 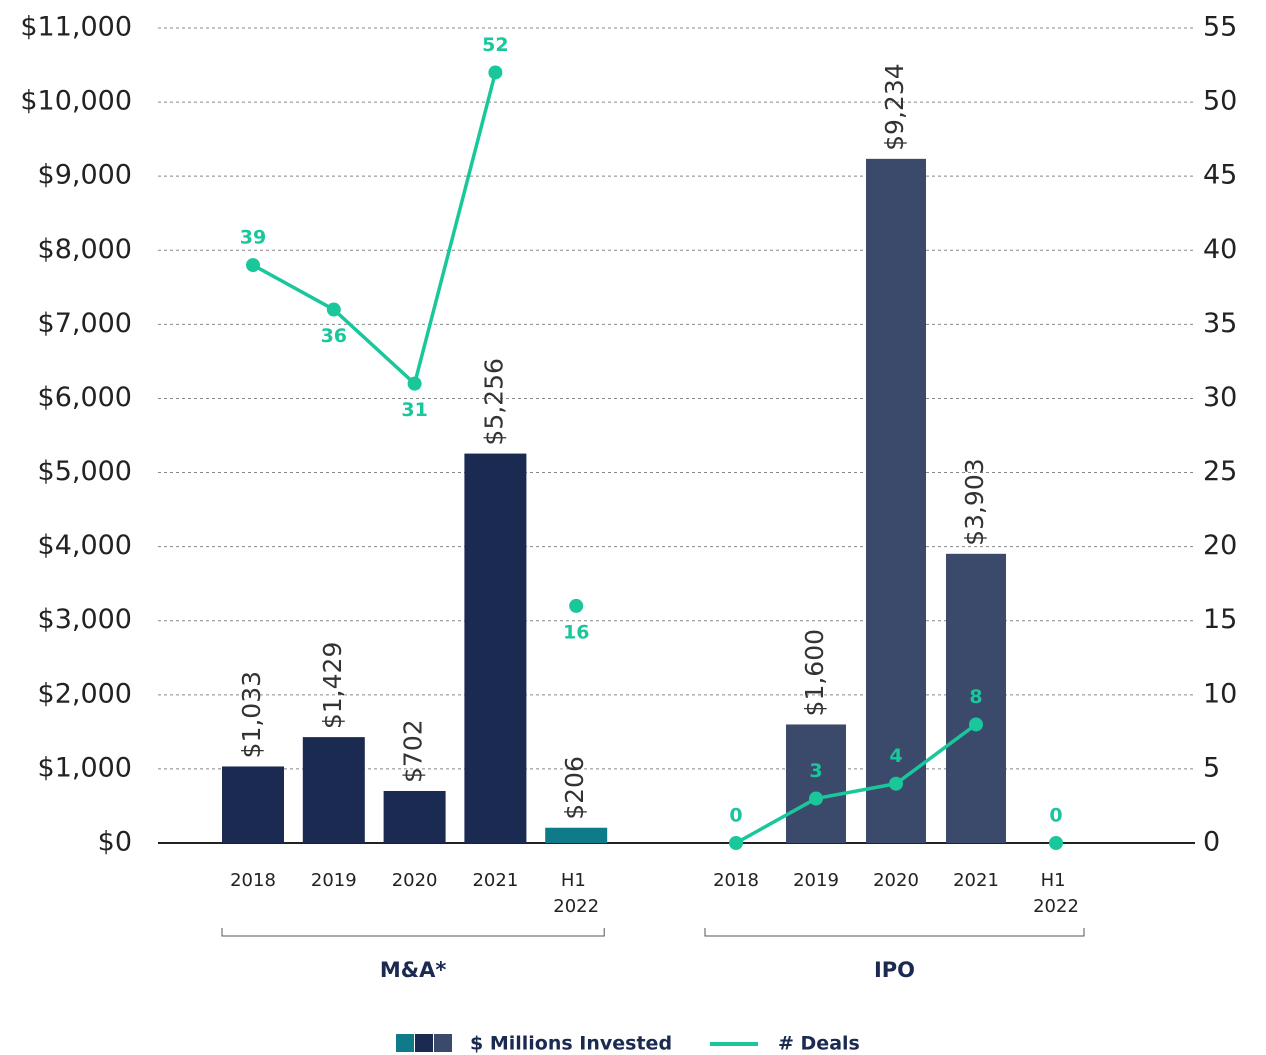 I want to click on bar-value-label: $1,429, so click(x=332, y=685).